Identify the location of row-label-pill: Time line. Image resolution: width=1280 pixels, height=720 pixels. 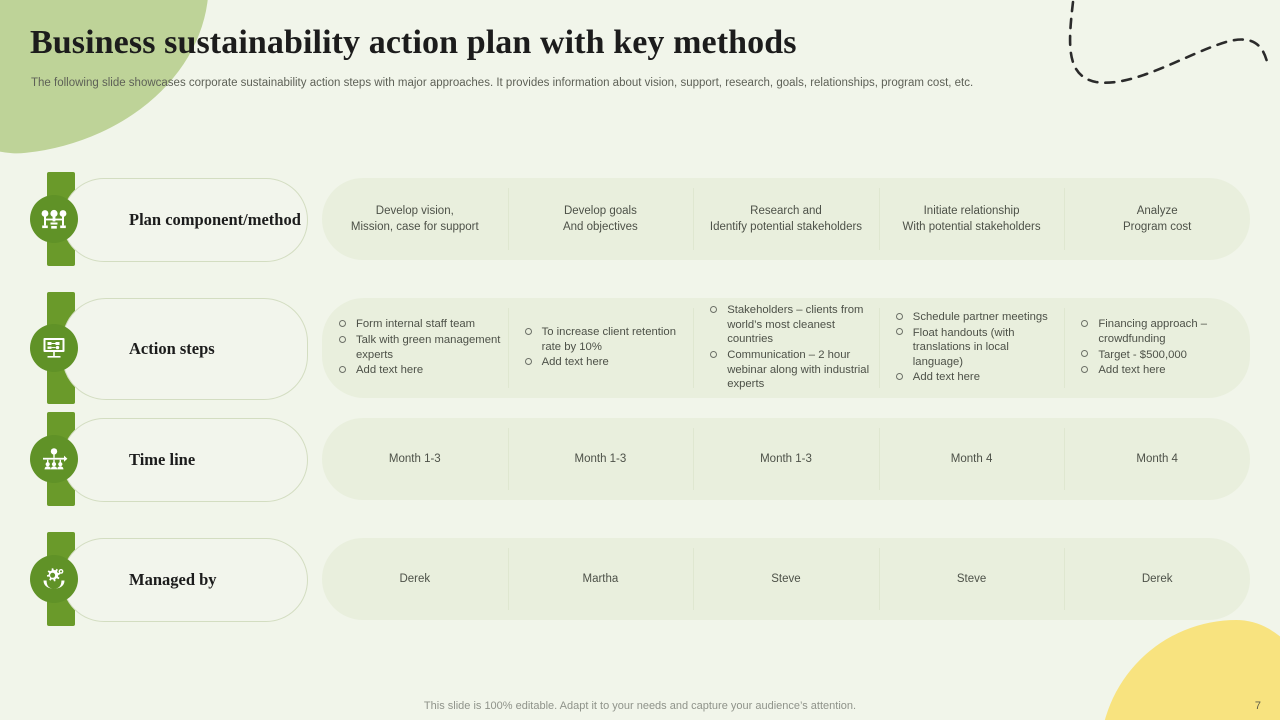
(185, 460).